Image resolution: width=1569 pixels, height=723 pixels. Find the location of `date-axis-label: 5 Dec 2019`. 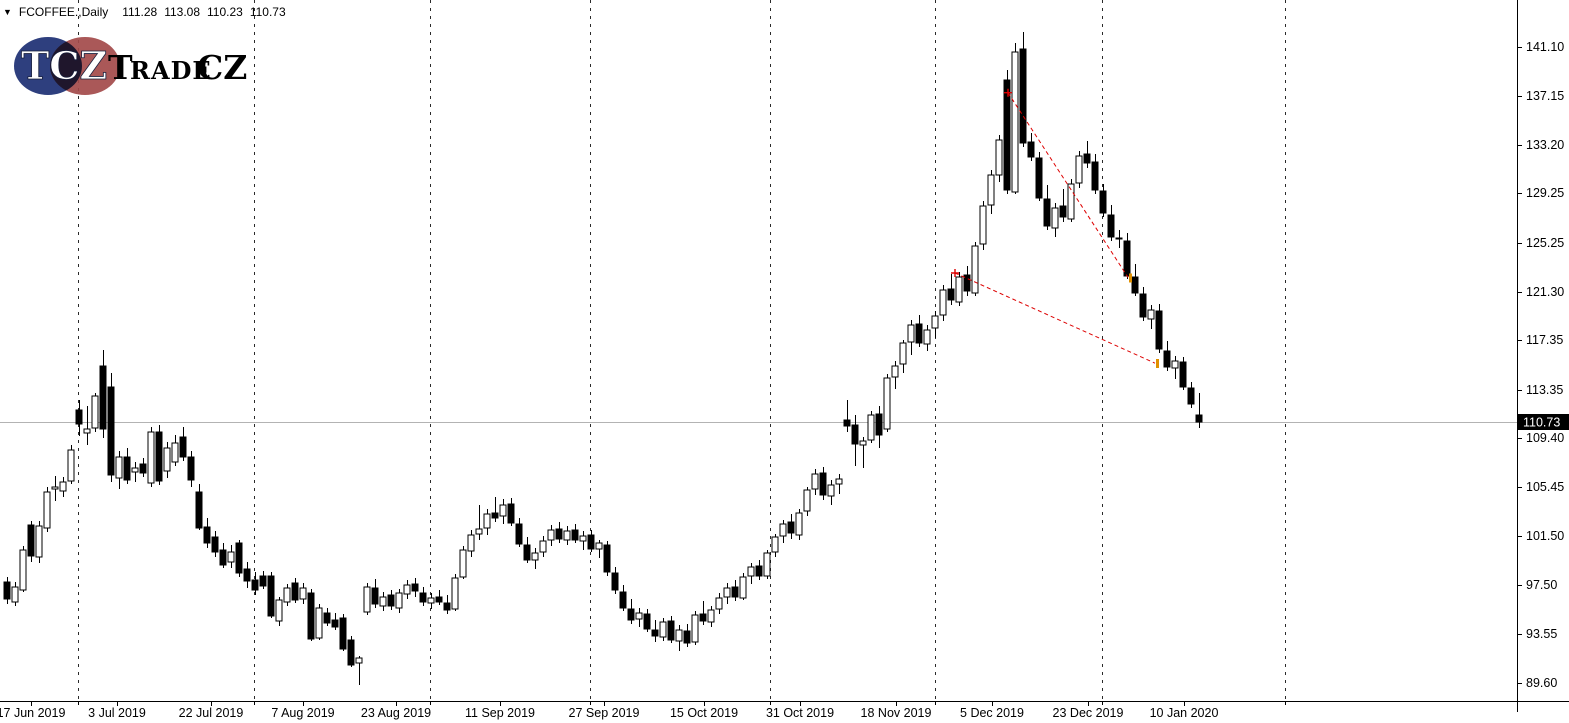

date-axis-label: 5 Dec 2019 is located at coordinates (992, 713).